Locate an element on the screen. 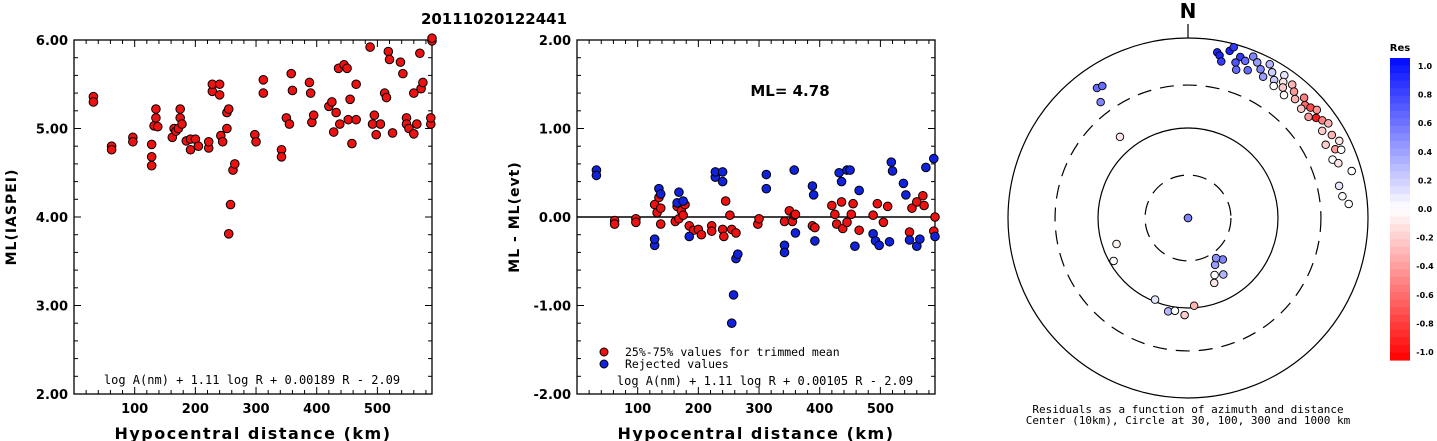 The image size is (1437, 441). x-tick-label: 500 is located at coordinates (377, 409).